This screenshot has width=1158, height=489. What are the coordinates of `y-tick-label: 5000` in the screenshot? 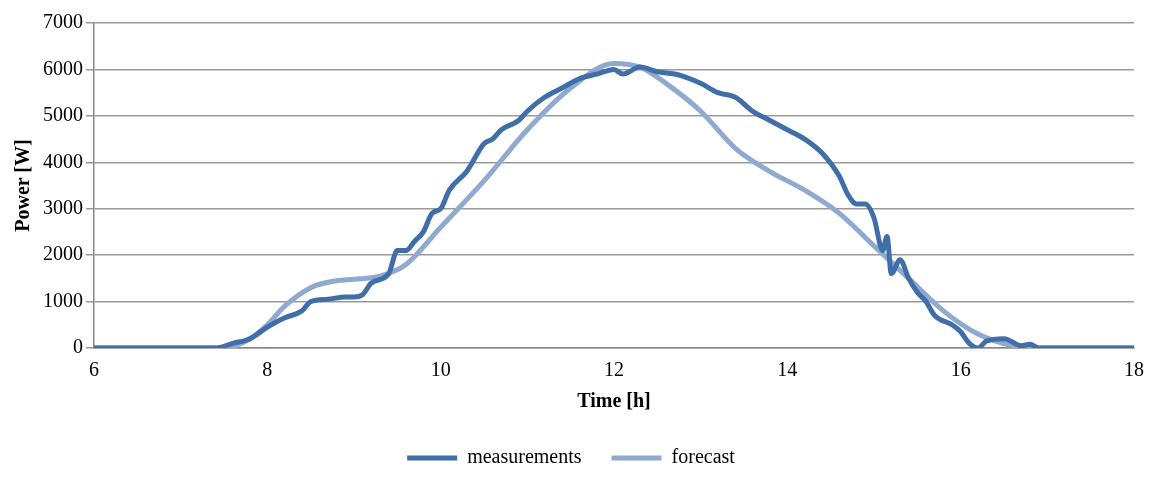 It's located at (63, 114).